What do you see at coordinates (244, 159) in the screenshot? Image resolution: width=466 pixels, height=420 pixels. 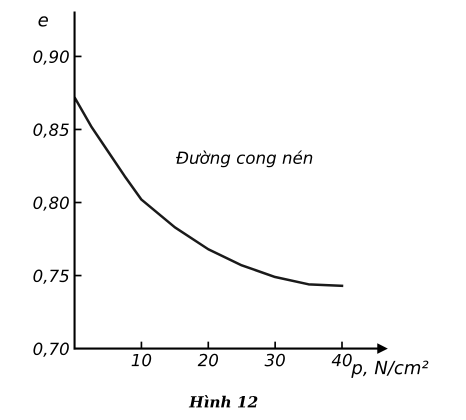 I see `annotation: Đường cong nén` at bounding box center [244, 159].